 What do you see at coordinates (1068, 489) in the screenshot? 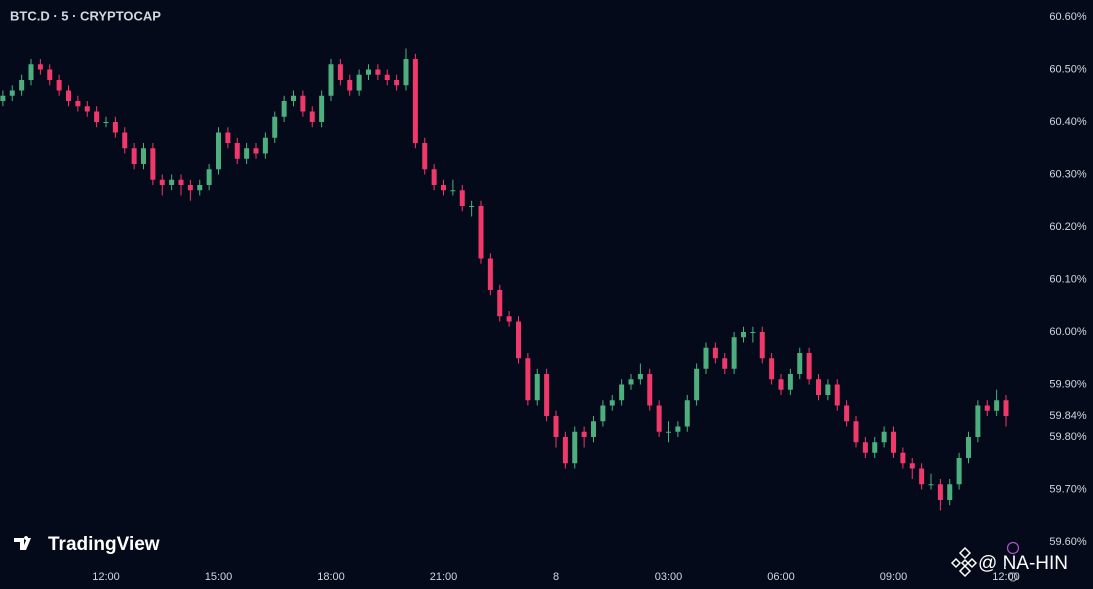
I see `y-tick-label: 59.70%` at bounding box center [1068, 489].